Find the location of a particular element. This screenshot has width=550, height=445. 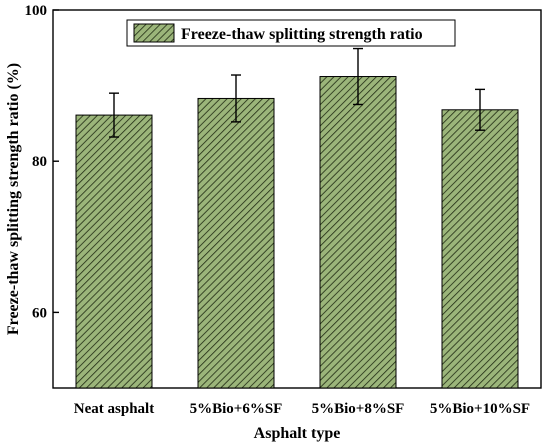

legend-box is located at coordinates (291, 33).